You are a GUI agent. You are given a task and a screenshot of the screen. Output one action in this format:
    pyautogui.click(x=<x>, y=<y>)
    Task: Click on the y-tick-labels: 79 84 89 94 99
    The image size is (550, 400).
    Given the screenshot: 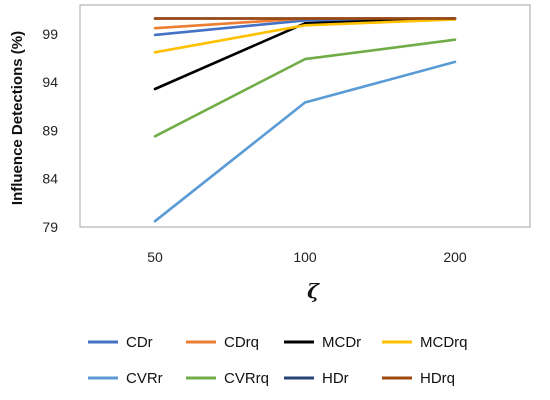 What is the action you would take?
    pyautogui.click(x=50, y=130)
    